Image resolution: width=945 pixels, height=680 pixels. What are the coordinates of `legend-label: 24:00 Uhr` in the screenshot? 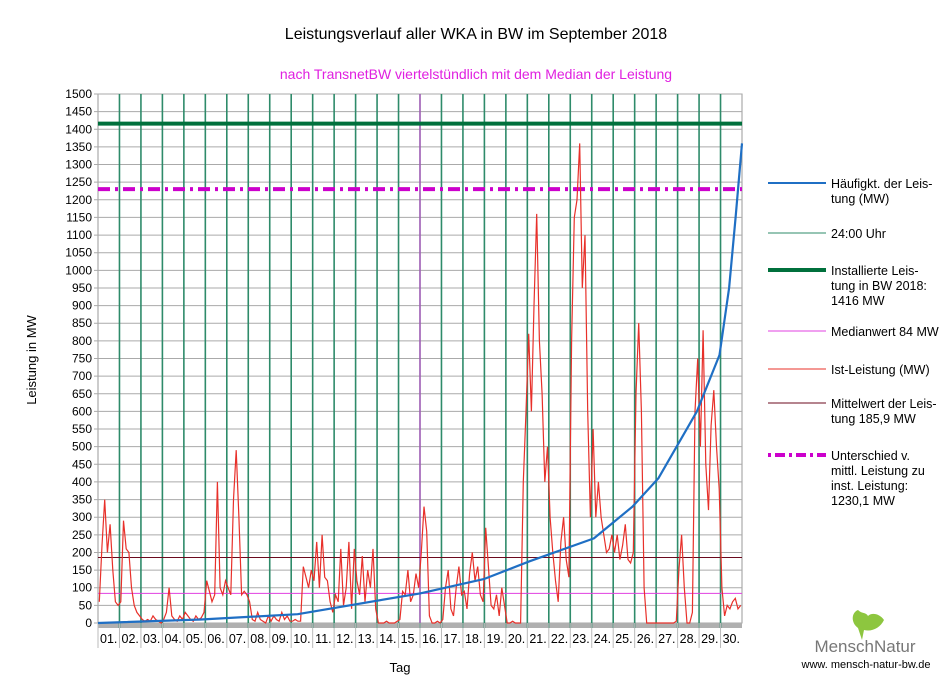 It's located at (858, 234).